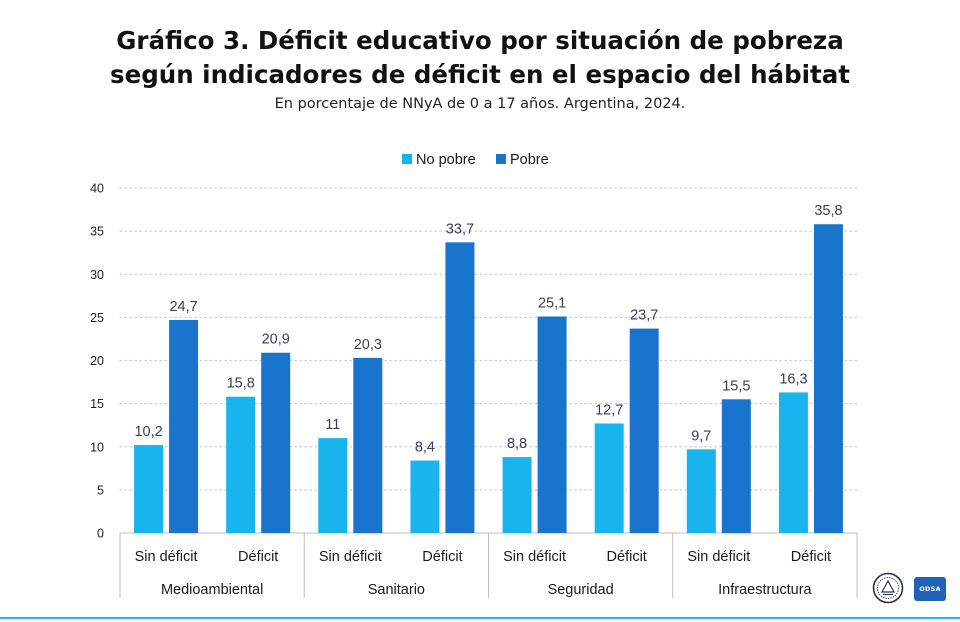  I want to click on data-label: 33,7, so click(460, 229).